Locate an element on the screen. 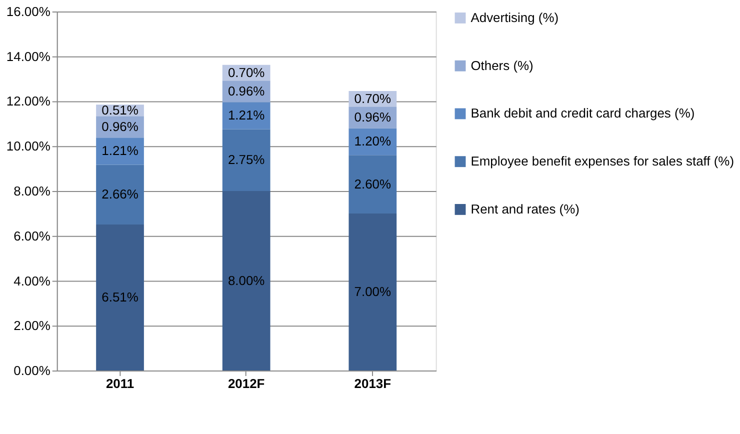 Image resolution: width=740 pixels, height=434 pixels. y-tick-label: 10.00% is located at coordinates (28, 146).